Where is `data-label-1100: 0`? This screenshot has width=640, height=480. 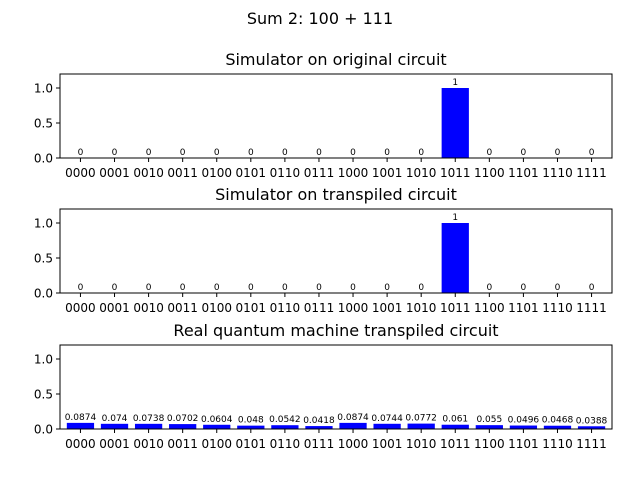
data-label-1100: 0 is located at coordinates (489, 288).